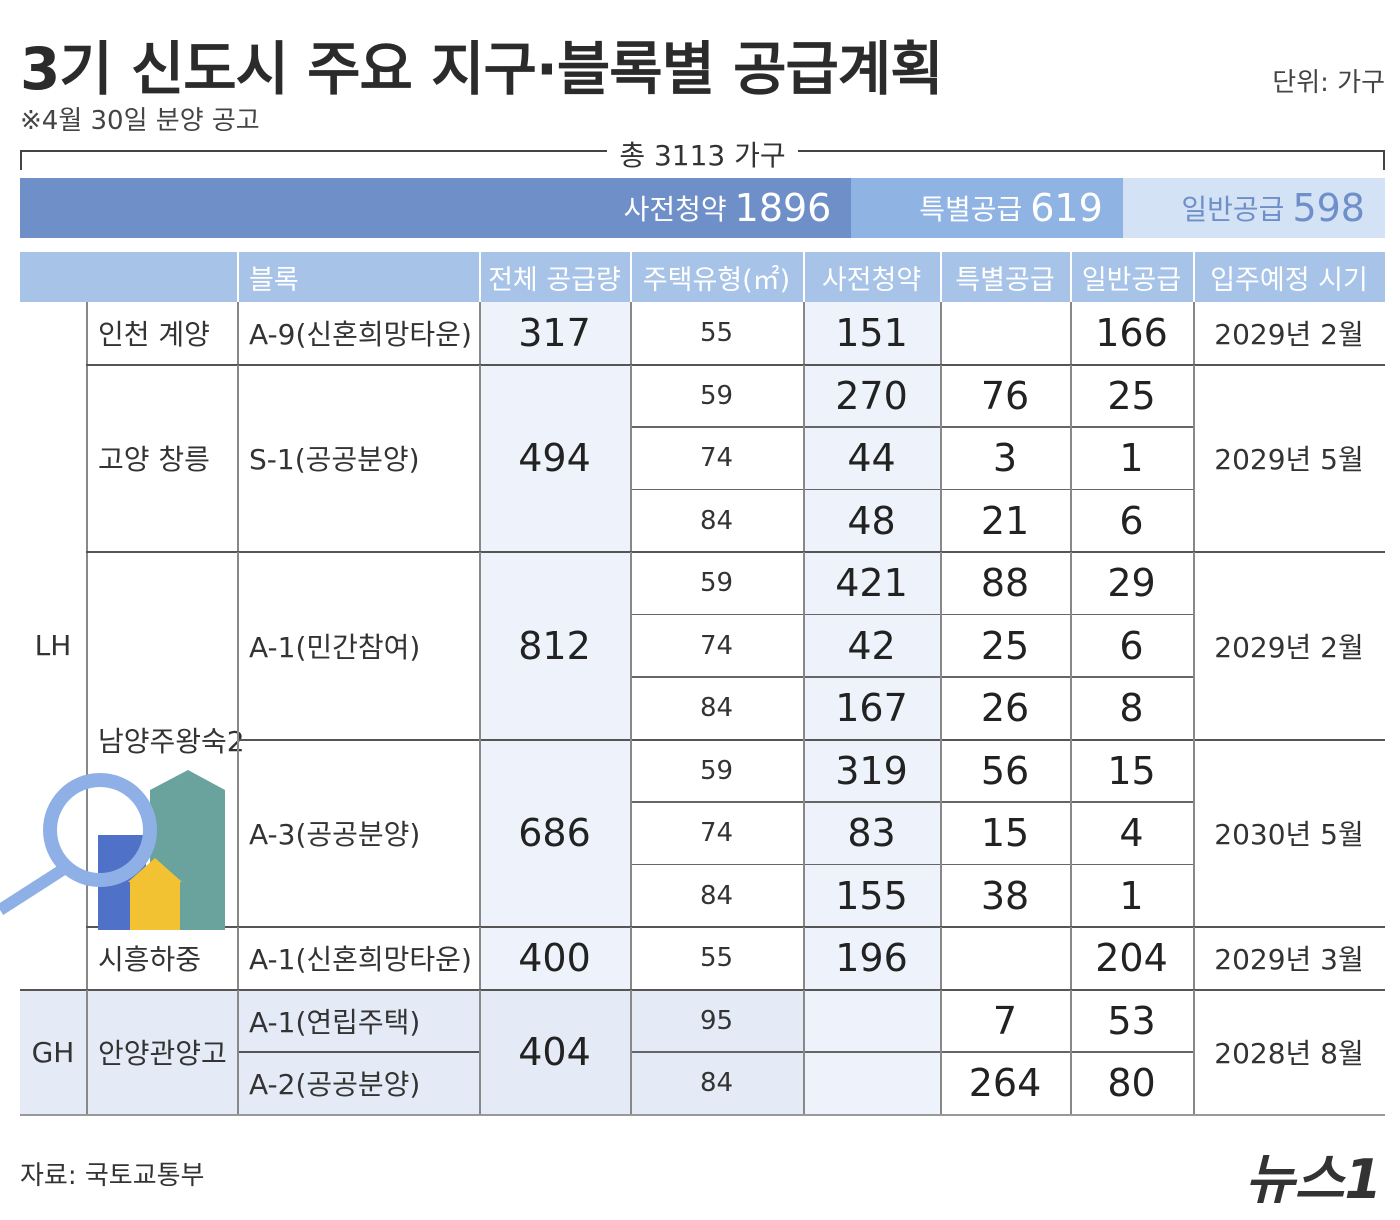  Describe the element at coordinates (1328, 208) in the screenshot. I see `segment-value: 598` at that location.